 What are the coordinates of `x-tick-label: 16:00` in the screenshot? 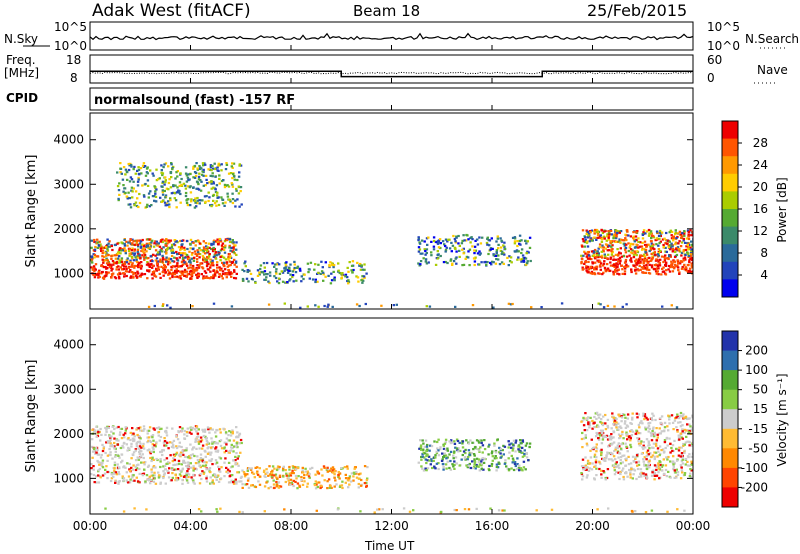 It's located at (492, 526).